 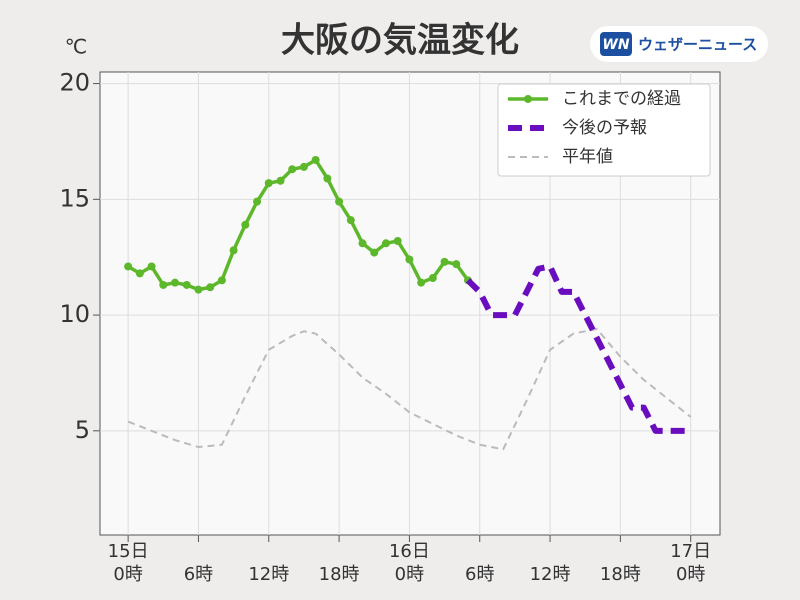 I want to click on date-label: 15日, so click(x=128, y=551).